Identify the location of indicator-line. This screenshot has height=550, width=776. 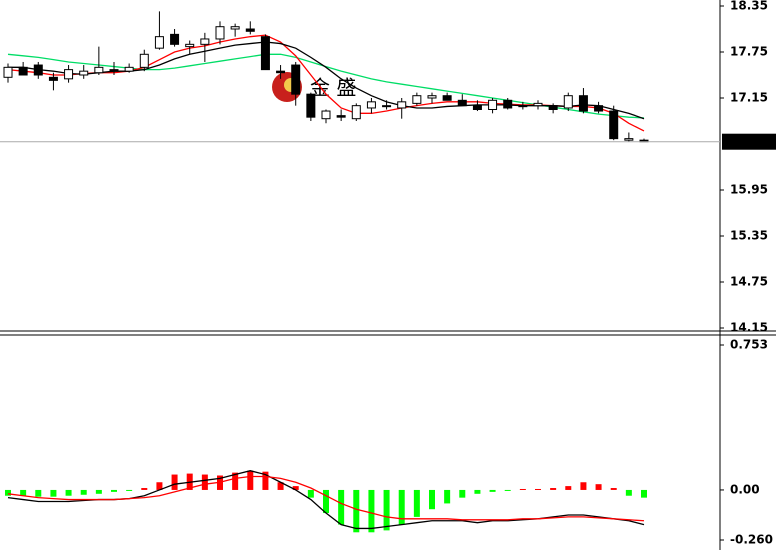
(326, 498).